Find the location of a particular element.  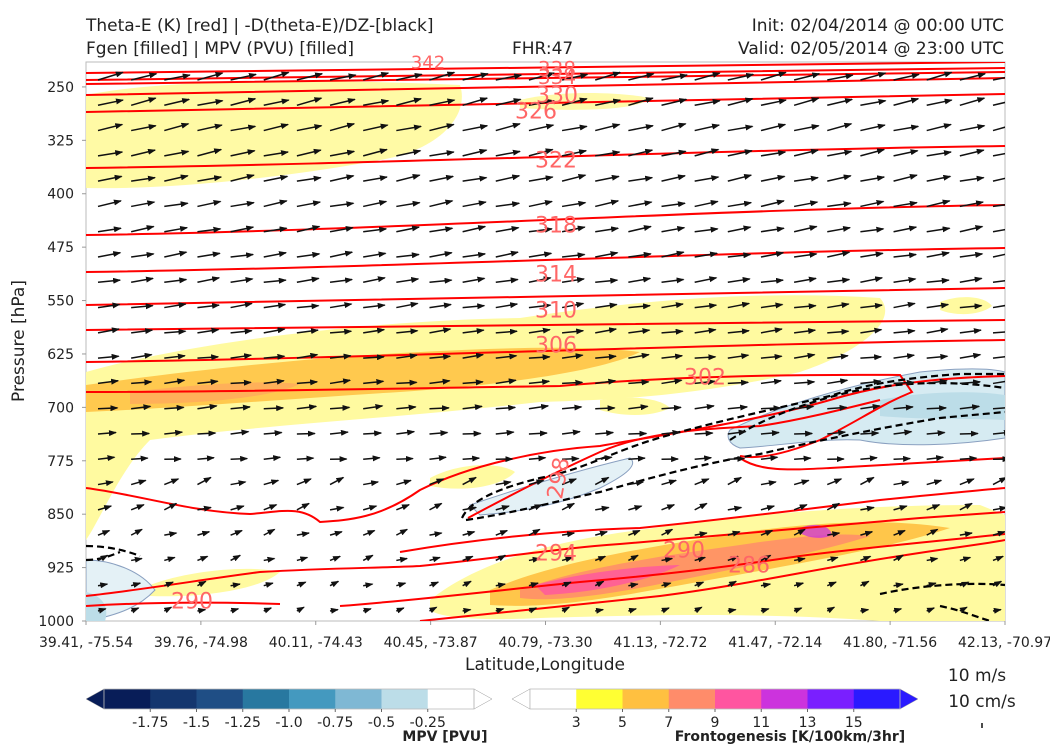

y-tick-label: 1000 is located at coordinates (56, 622).